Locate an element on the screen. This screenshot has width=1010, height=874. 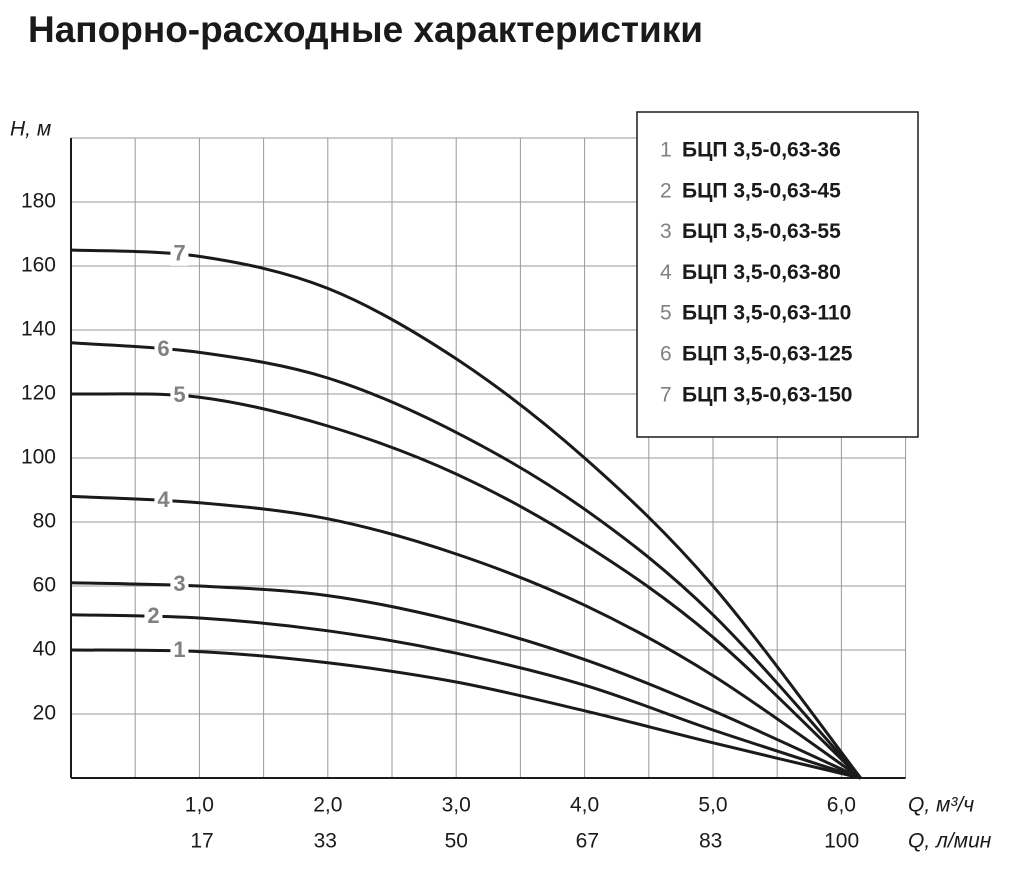
curve-label: 5 is located at coordinates (179, 394).